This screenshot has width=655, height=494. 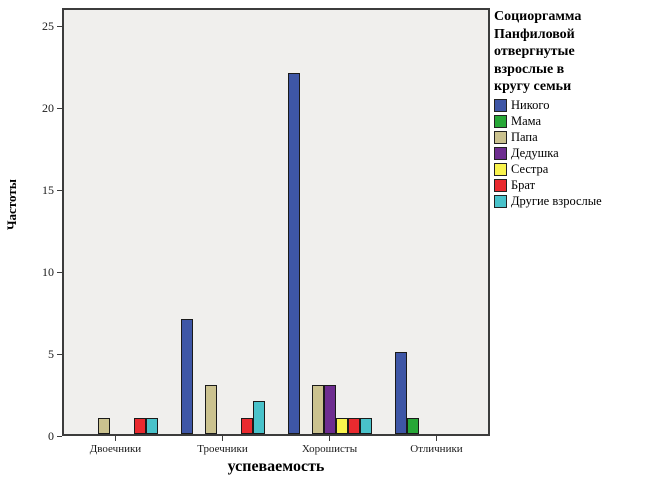 I want to click on bar-дедушка, so click(x=329, y=409).